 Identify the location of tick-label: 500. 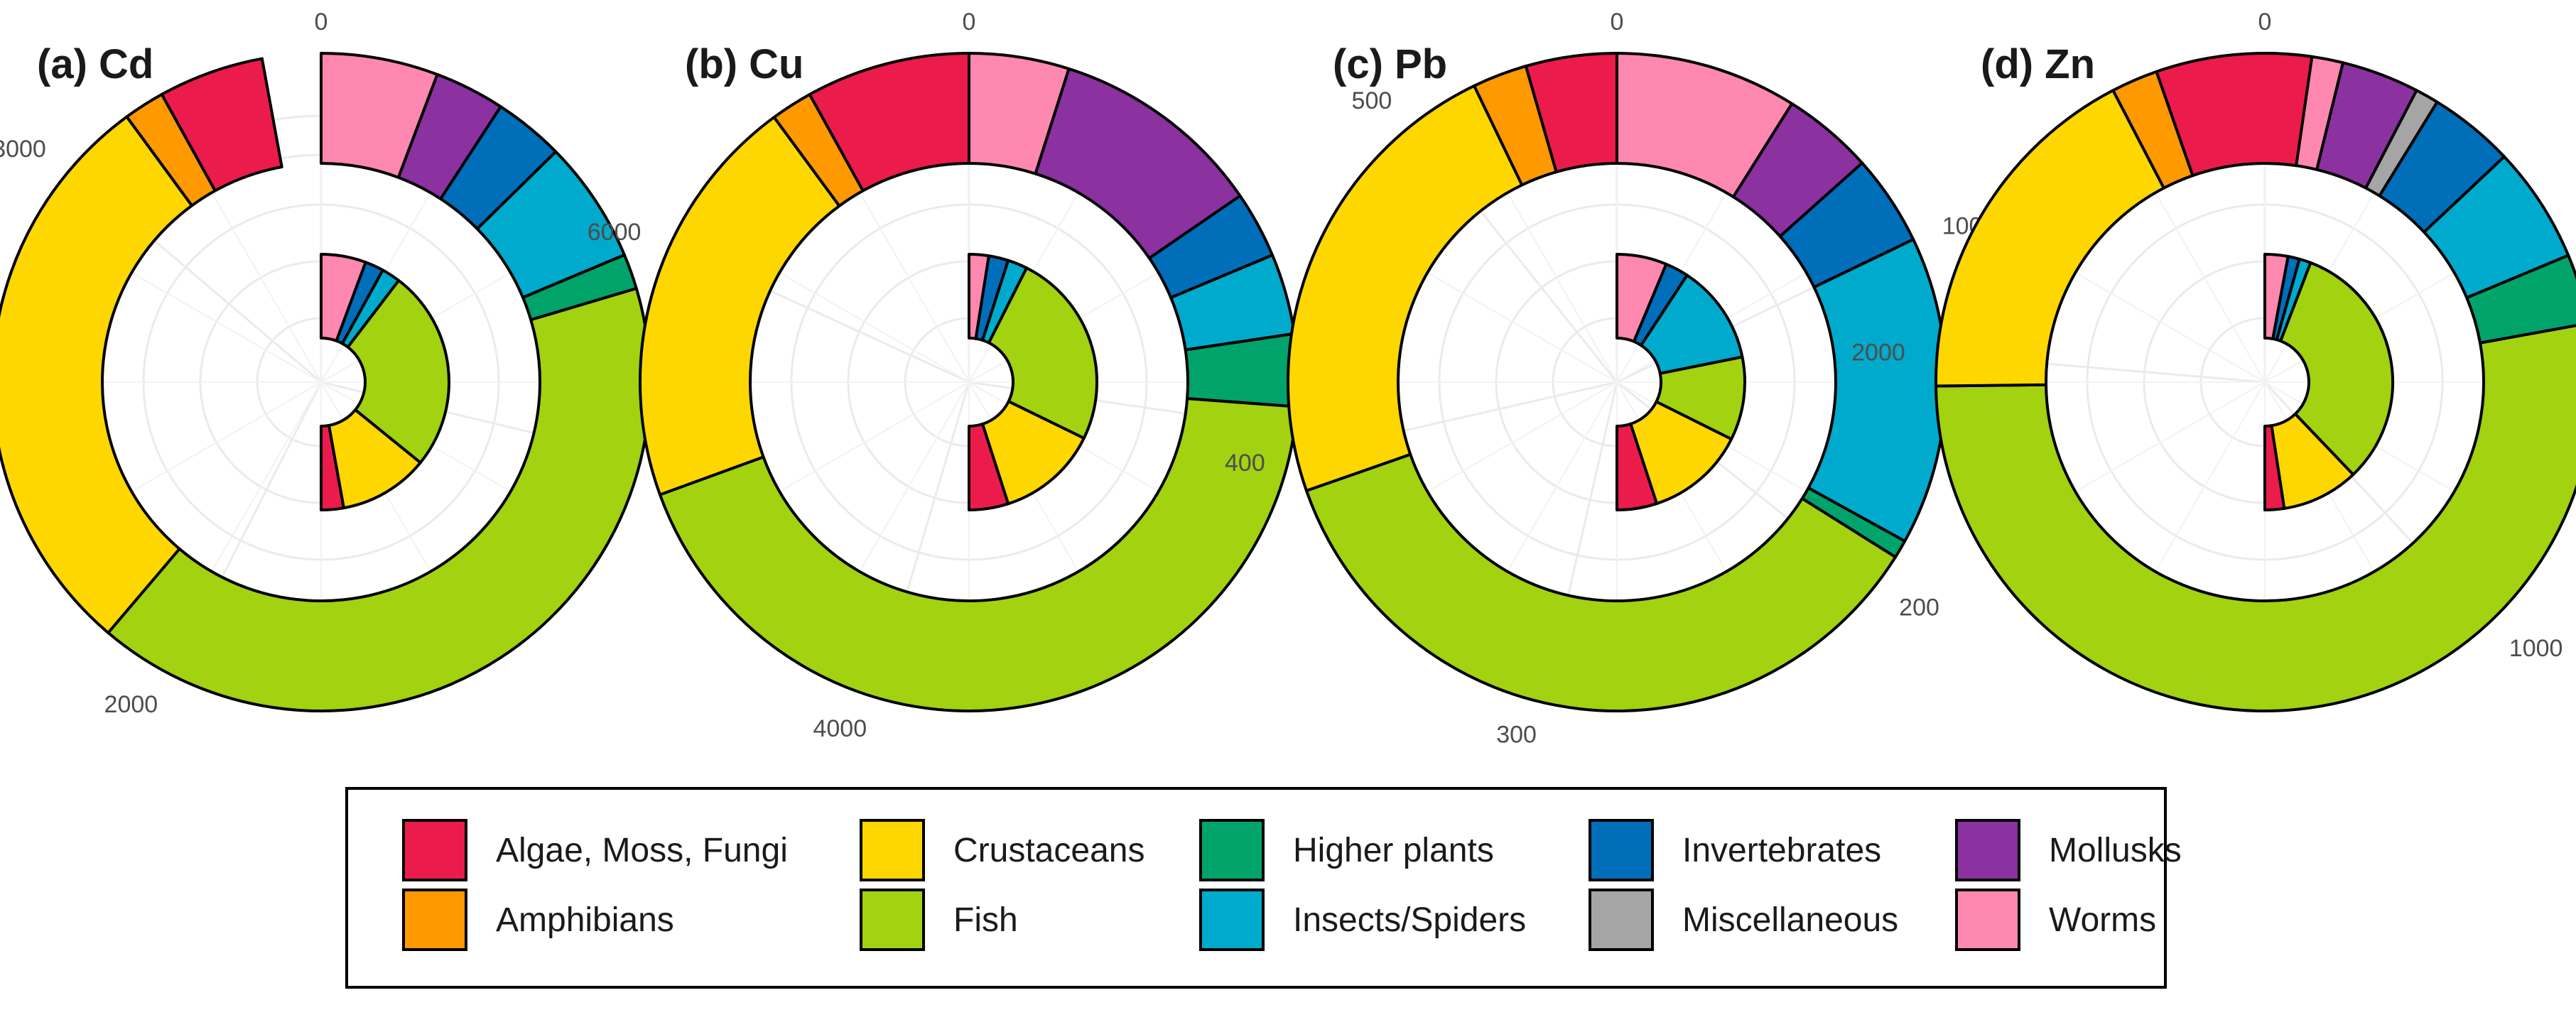
(1372, 101).